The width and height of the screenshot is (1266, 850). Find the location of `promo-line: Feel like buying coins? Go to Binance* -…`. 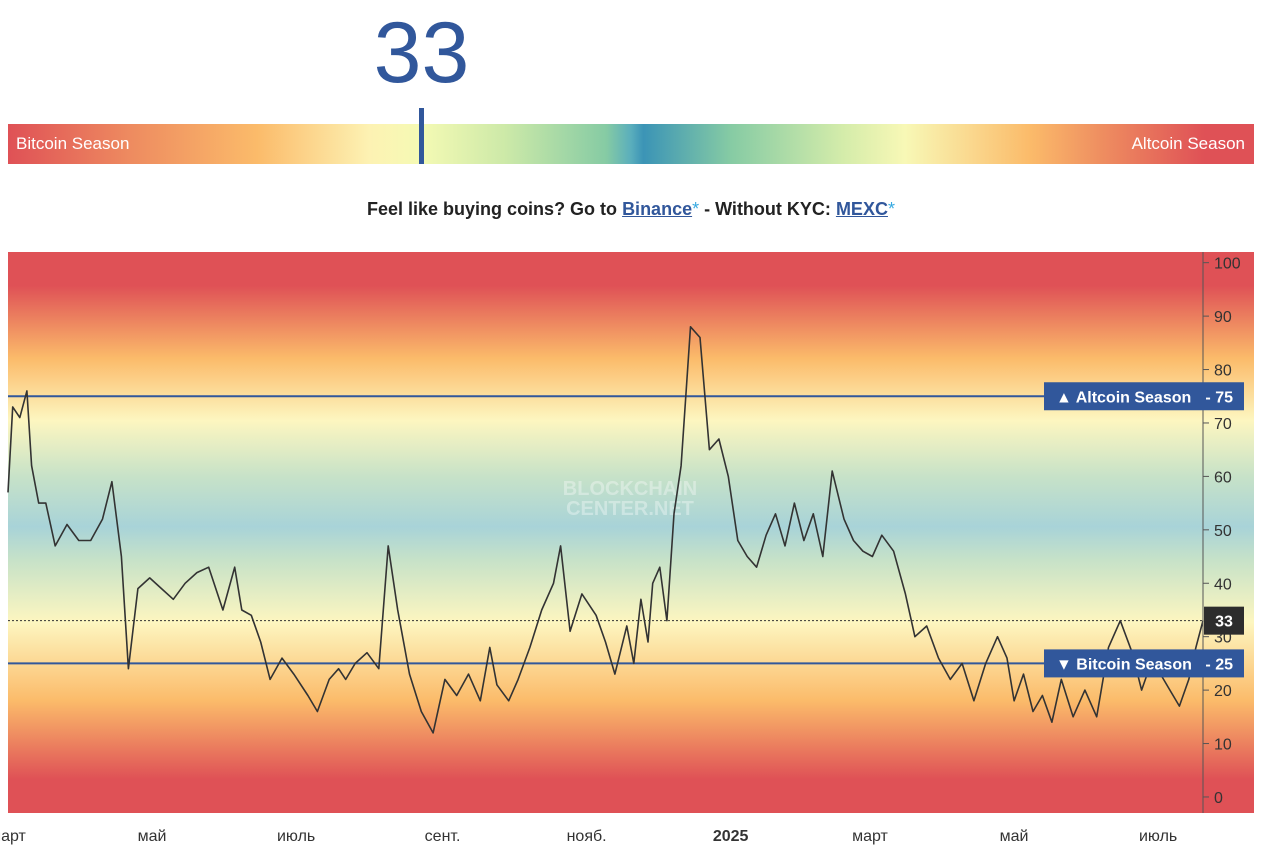

promo-line: Feel like buying coins? Go to Binance* -… is located at coordinates (631, 209).